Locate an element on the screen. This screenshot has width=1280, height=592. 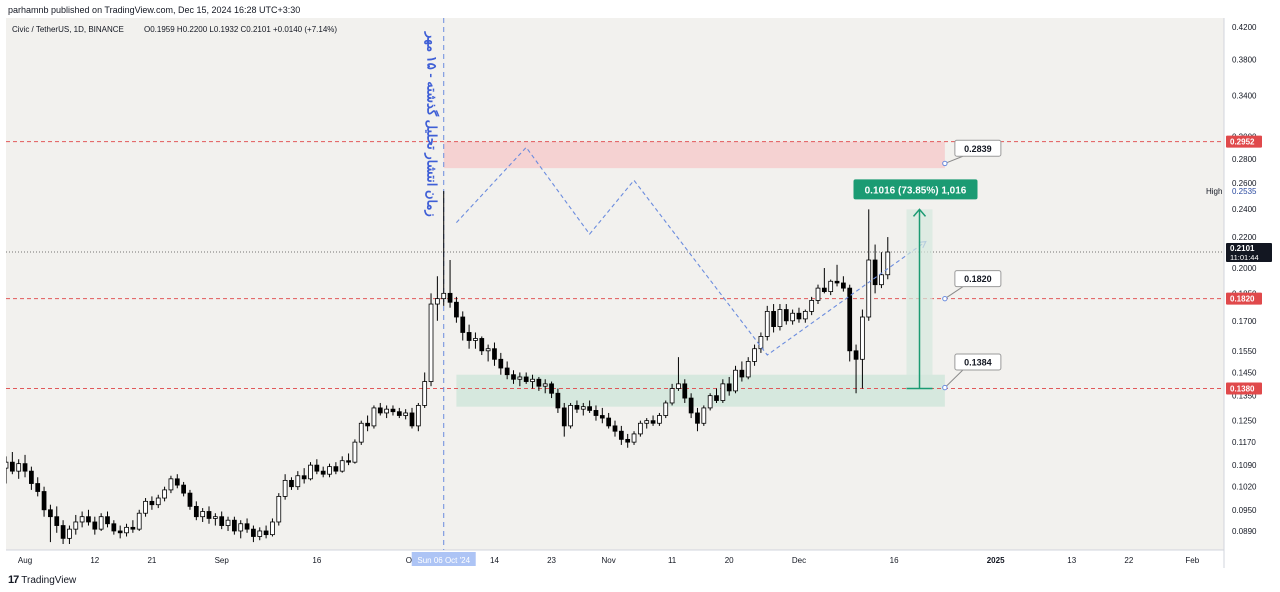
level-price-label: 0.1380 is located at coordinates (1242, 389).